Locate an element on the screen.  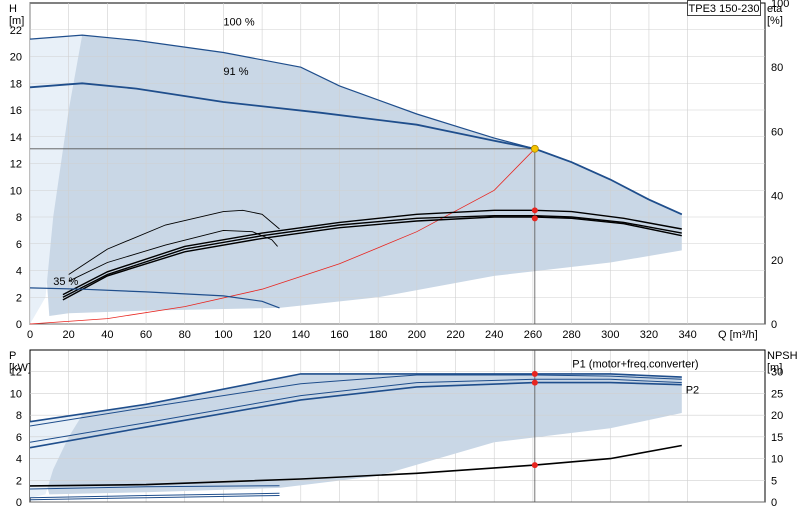
qh-x-axis-unit: Q [m³/h] is located at coordinates (738, 335).